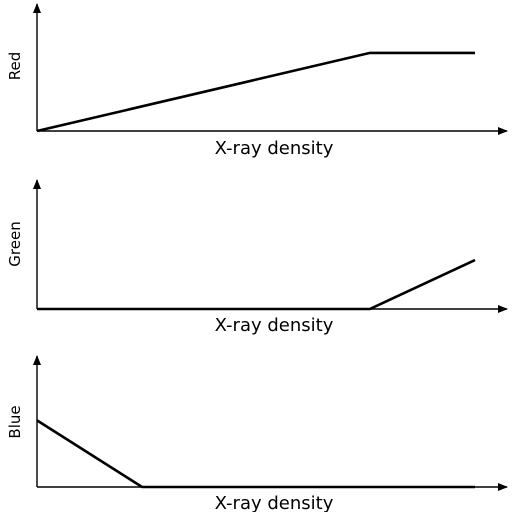  Describe the element at coordinates (255, 454) in the screenshot. I see `blue-series-line` at that location.